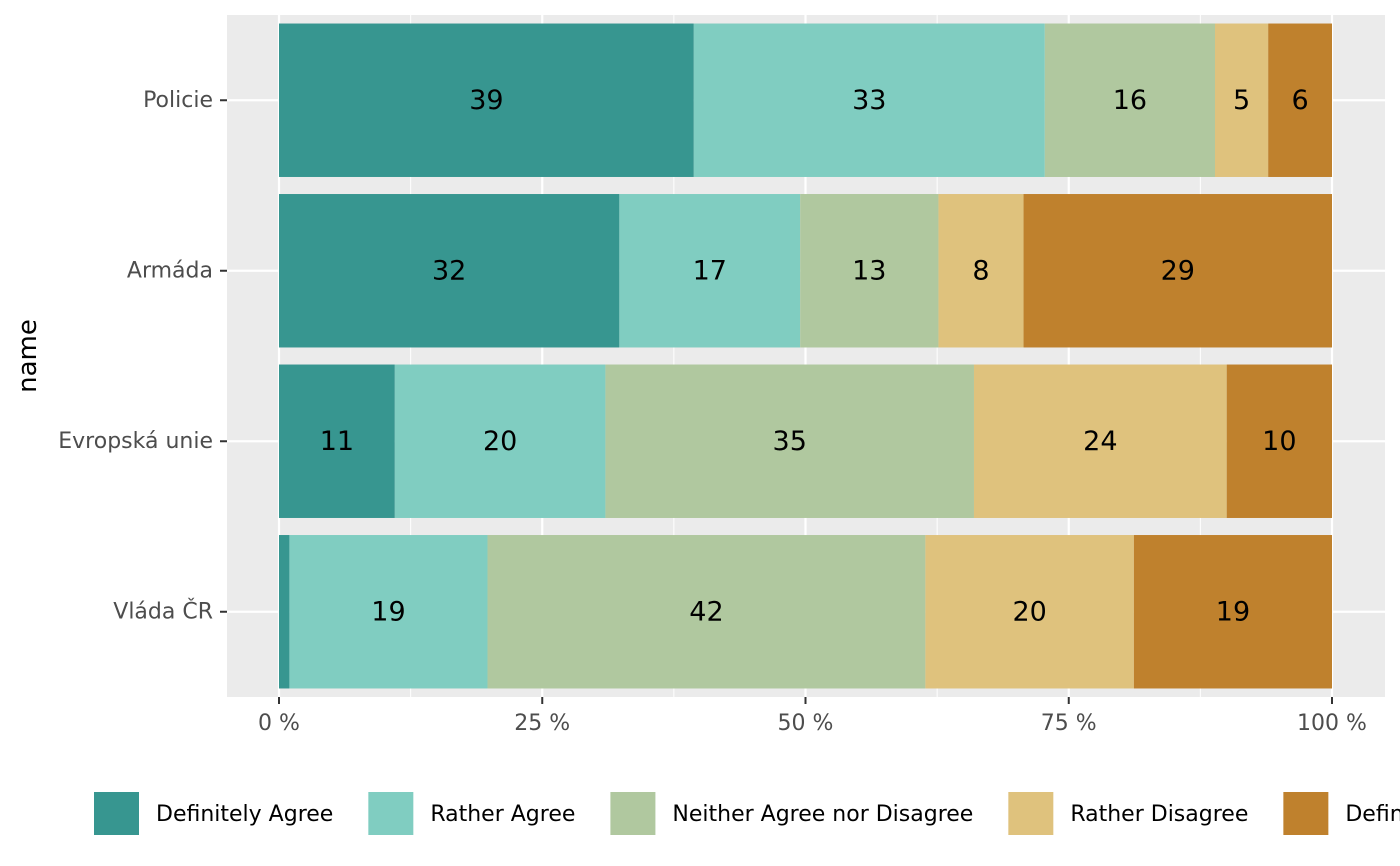  Describe the element at coordinates (1372, 814) in the screenshot. I see `legend-label: Definitely Disagree` at that location.